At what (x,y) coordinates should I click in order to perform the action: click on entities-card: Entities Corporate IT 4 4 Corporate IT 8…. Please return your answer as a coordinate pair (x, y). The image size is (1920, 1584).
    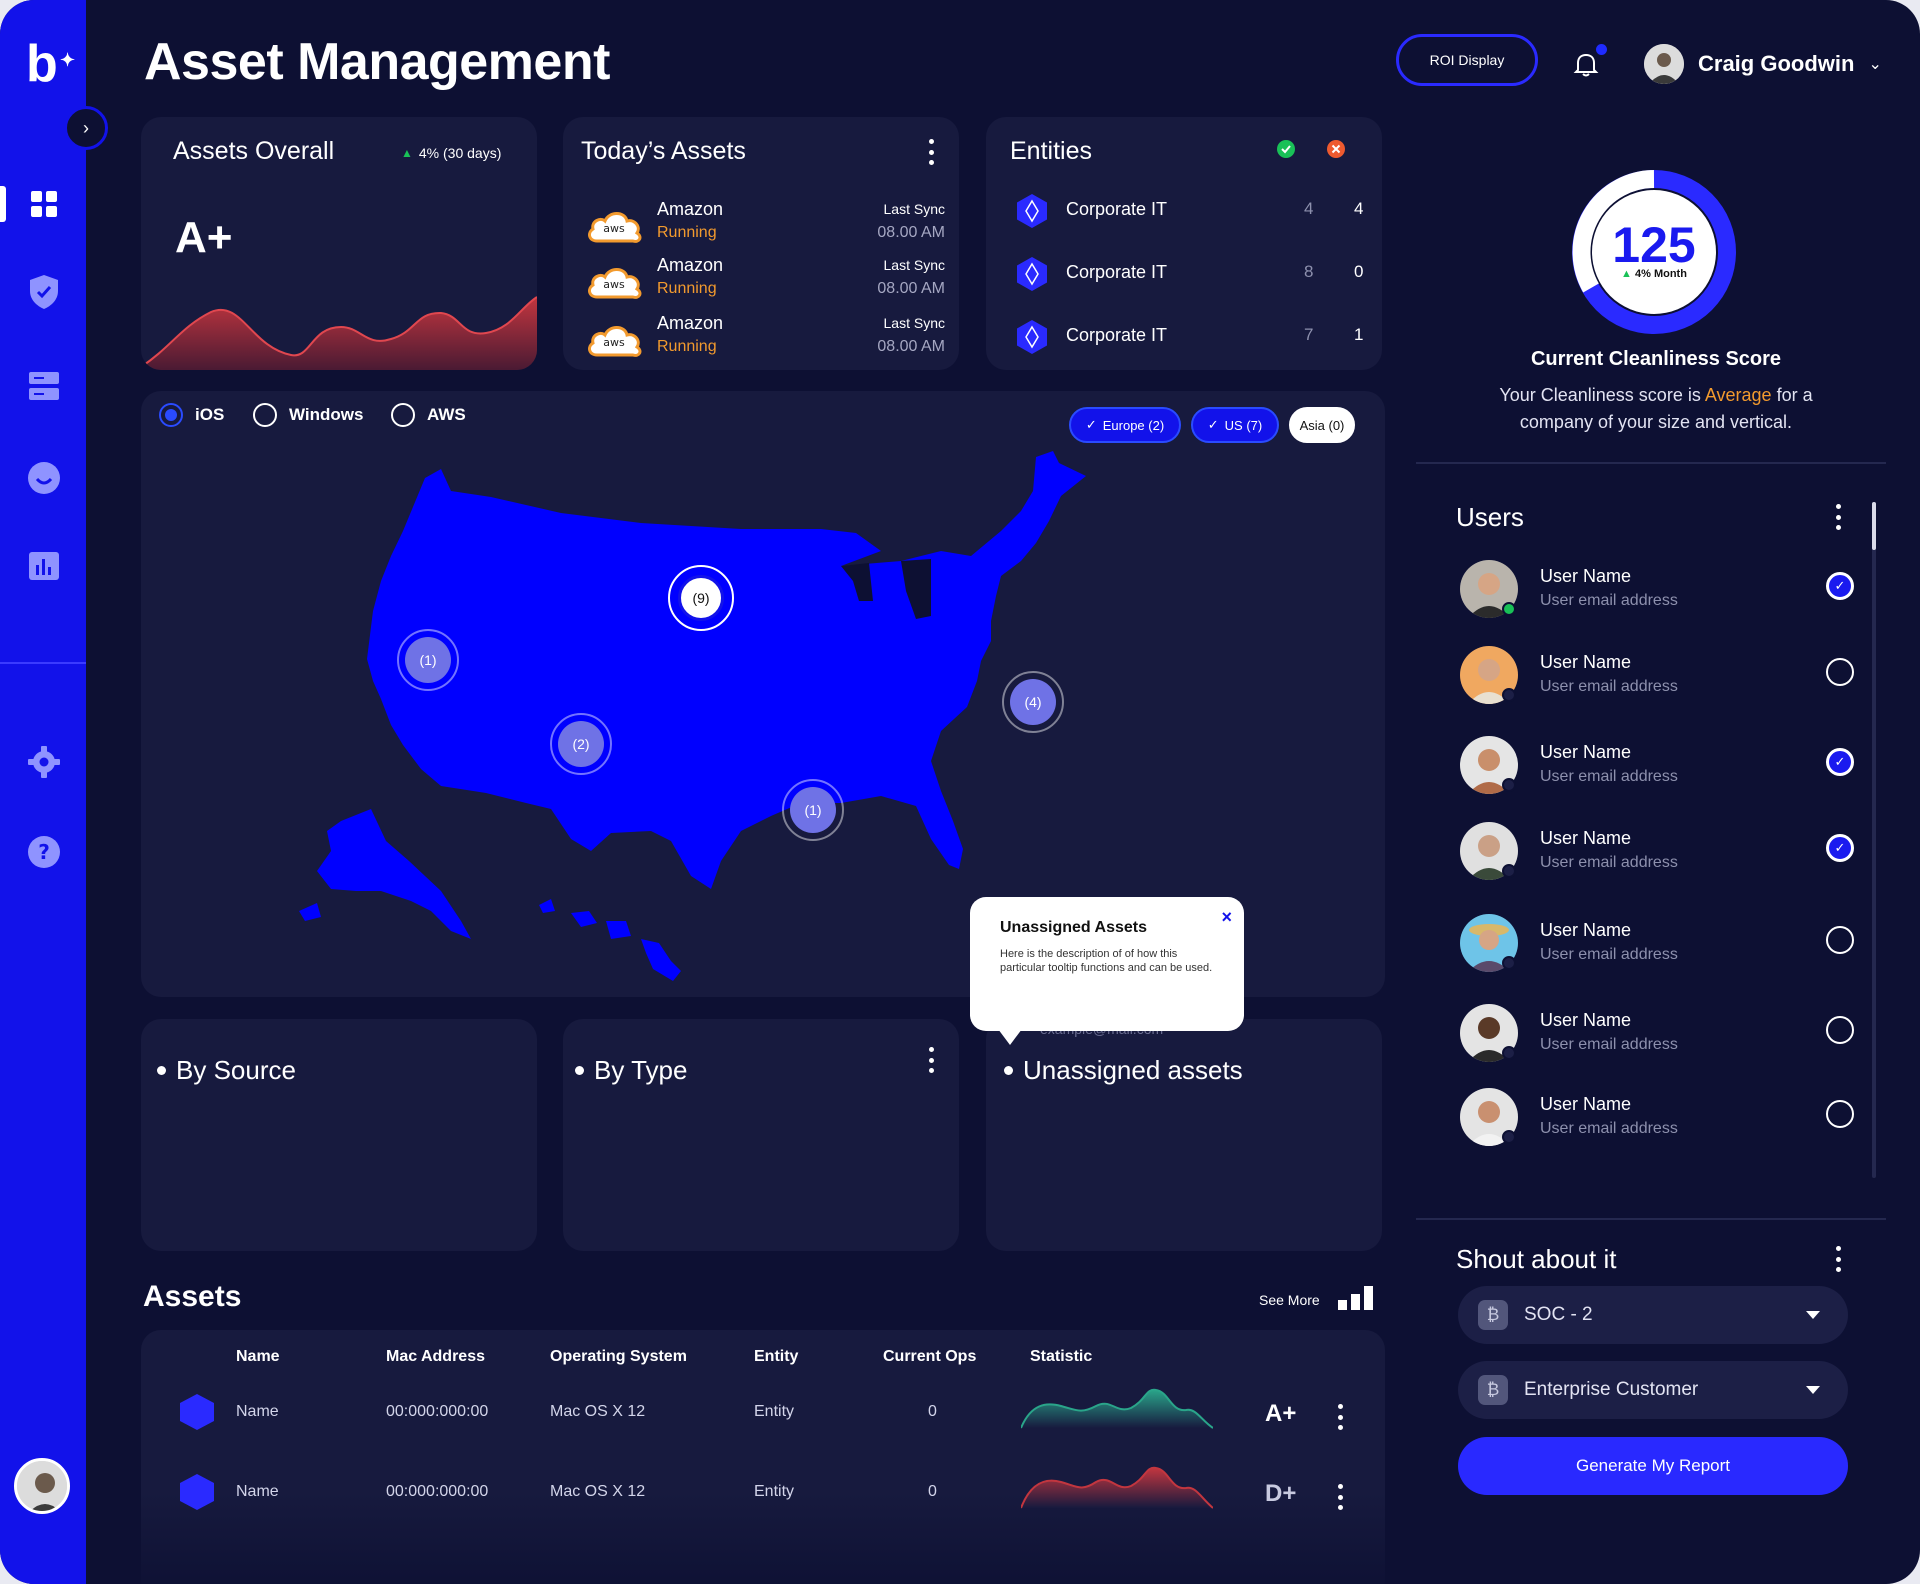
    Looking at the image, I should click on (1184, 243).